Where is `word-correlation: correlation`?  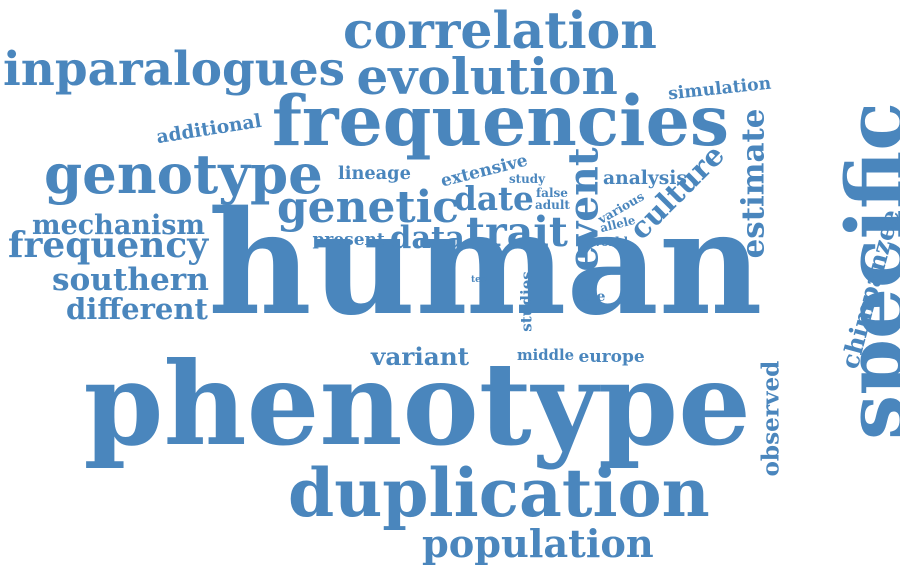 word-correlation: correlation is located at coordinates (500, 30).